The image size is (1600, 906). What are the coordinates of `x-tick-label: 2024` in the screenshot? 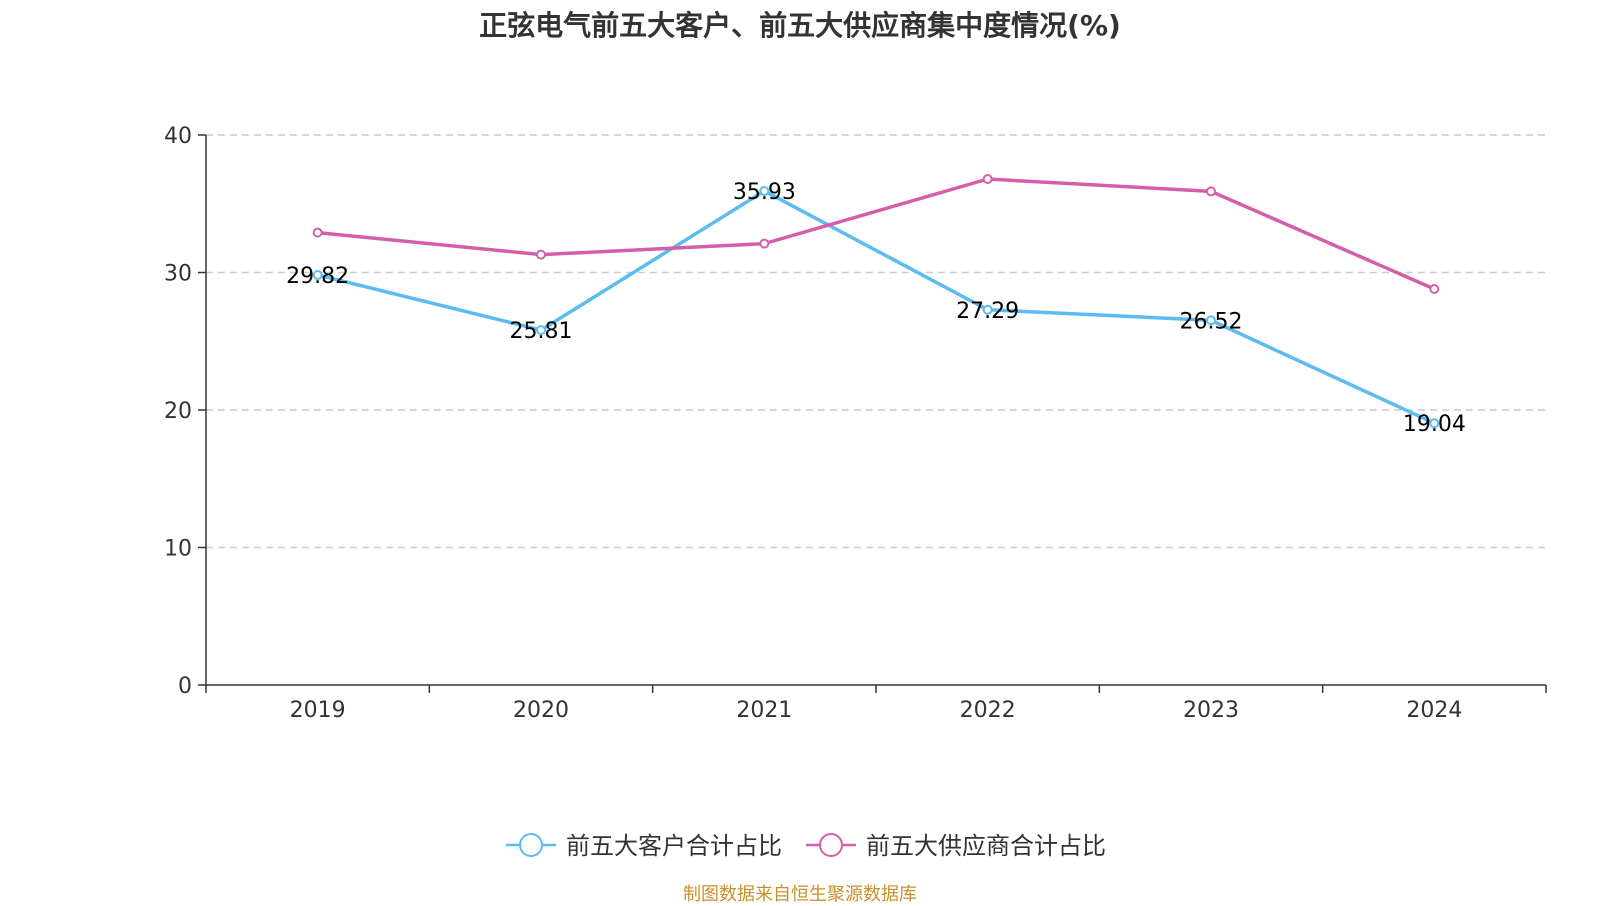 It's located at (1434, 710).